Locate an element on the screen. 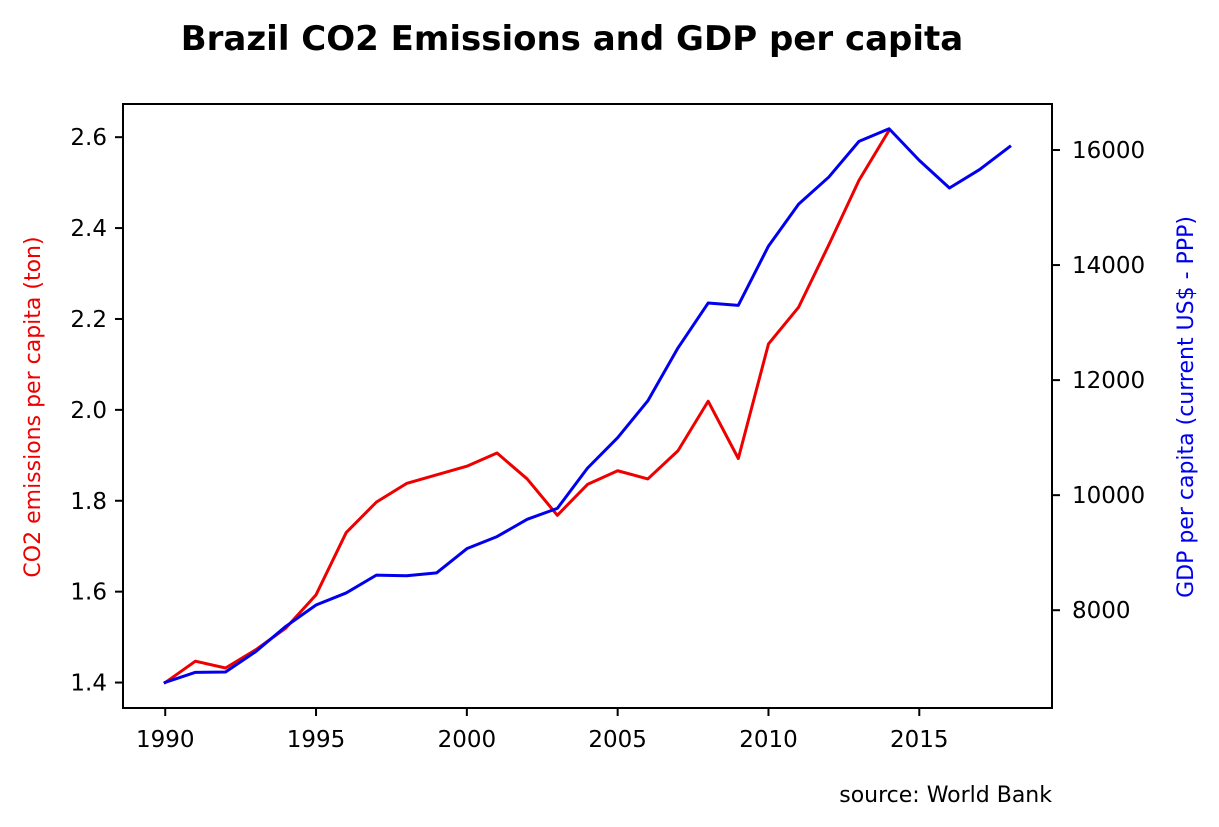 The height and width of the screenshot is (827, 1219). y-tick-label-left: 1.6 is located at coordinates (88, 593).